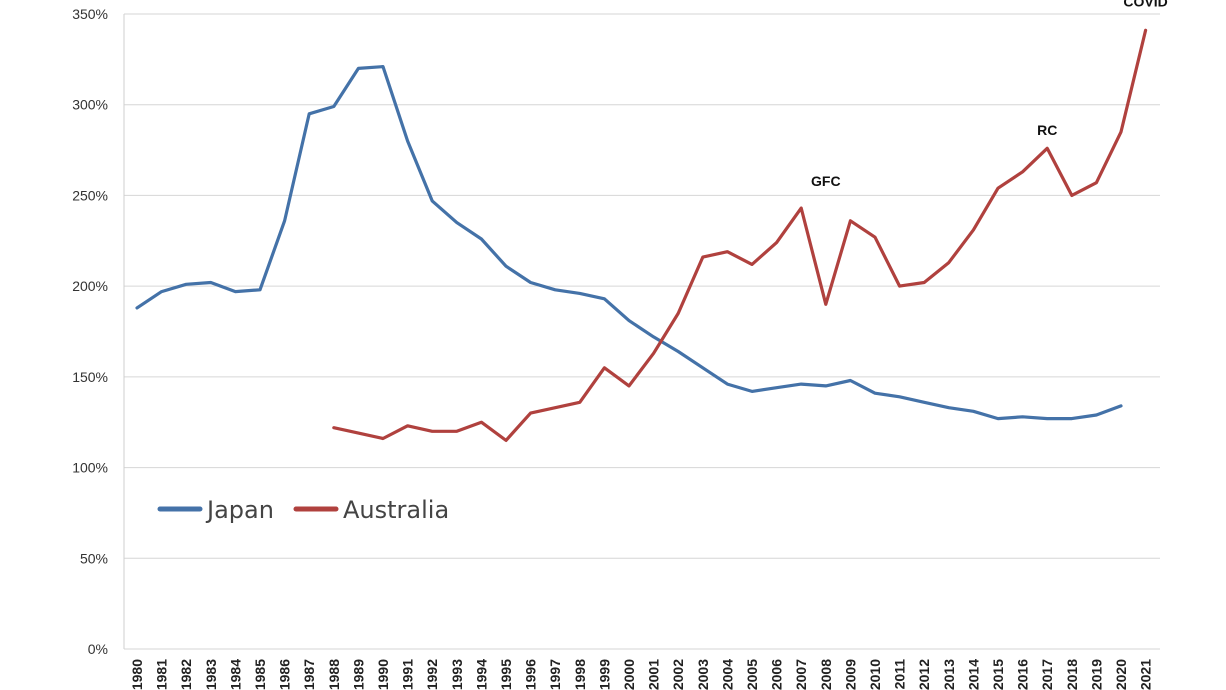  I want to click on x-tick-label: 2020, so click(1121, 674).